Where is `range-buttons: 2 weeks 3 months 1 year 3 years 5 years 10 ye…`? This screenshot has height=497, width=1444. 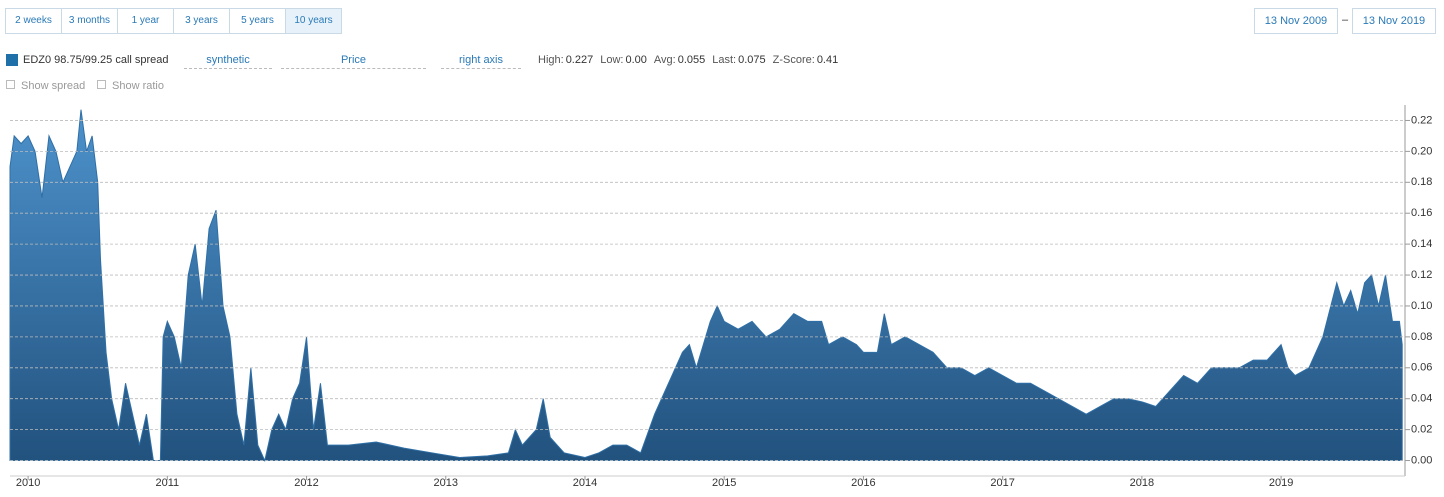 range-buttons: 2 weeks 3 months 1 year 3 years 5 years 10 ye… is located at coordinates (173, 21).